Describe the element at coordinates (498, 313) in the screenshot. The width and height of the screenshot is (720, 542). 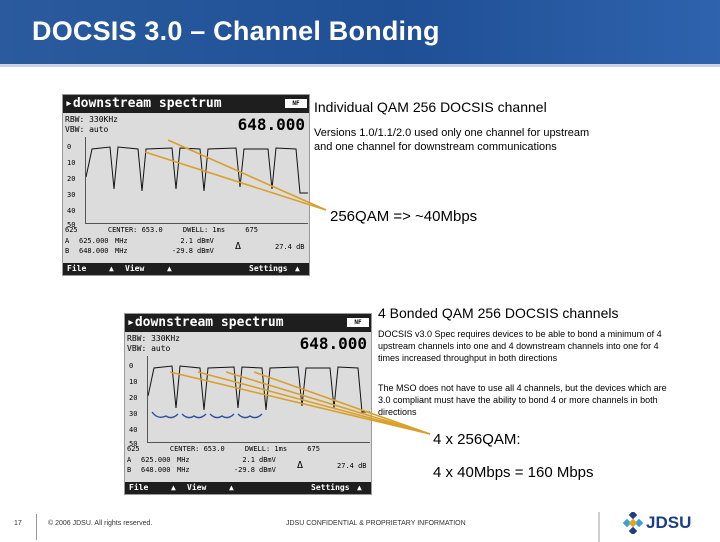
I see `bonded-channels-heading: 4 Bonded QAM 256 DOCSIS channels` at that location.